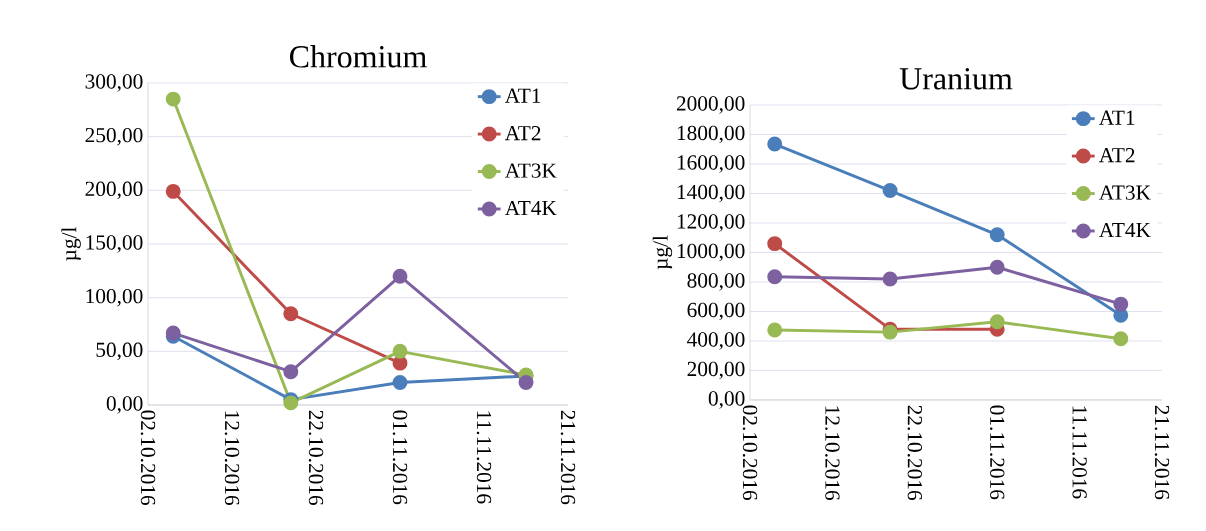 This screenshot has height=531, width=1206. Describe the element at coordinates (114, 83) in the screenshot. I see `y-tick-label: 300,00` at that location.